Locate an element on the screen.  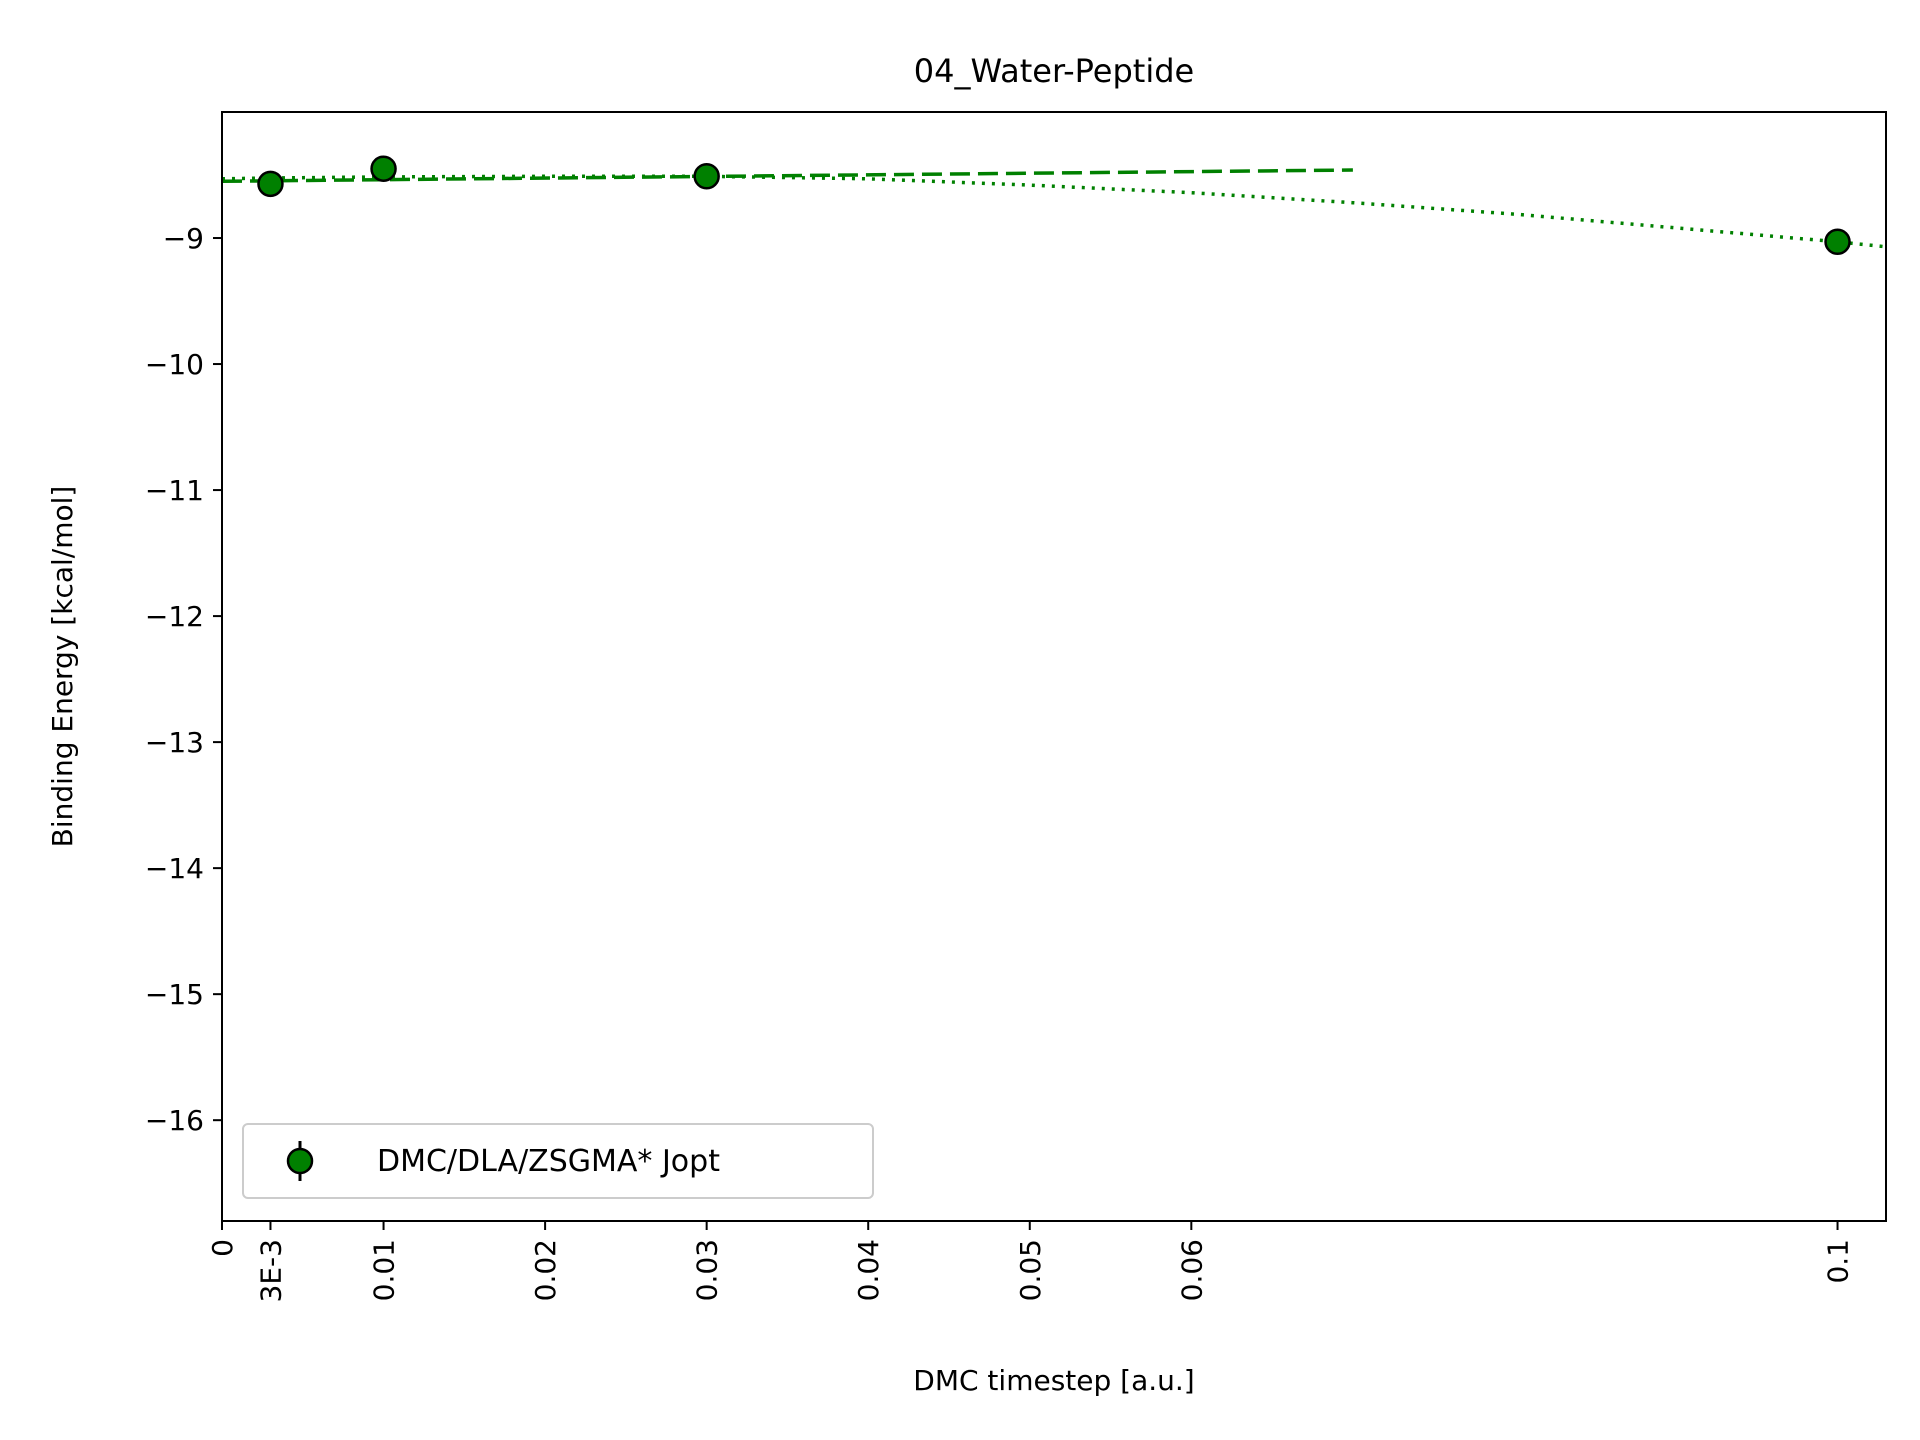
y-axis-label: Binding Energy [kcal/mol] is located at coordinates (62, 667).